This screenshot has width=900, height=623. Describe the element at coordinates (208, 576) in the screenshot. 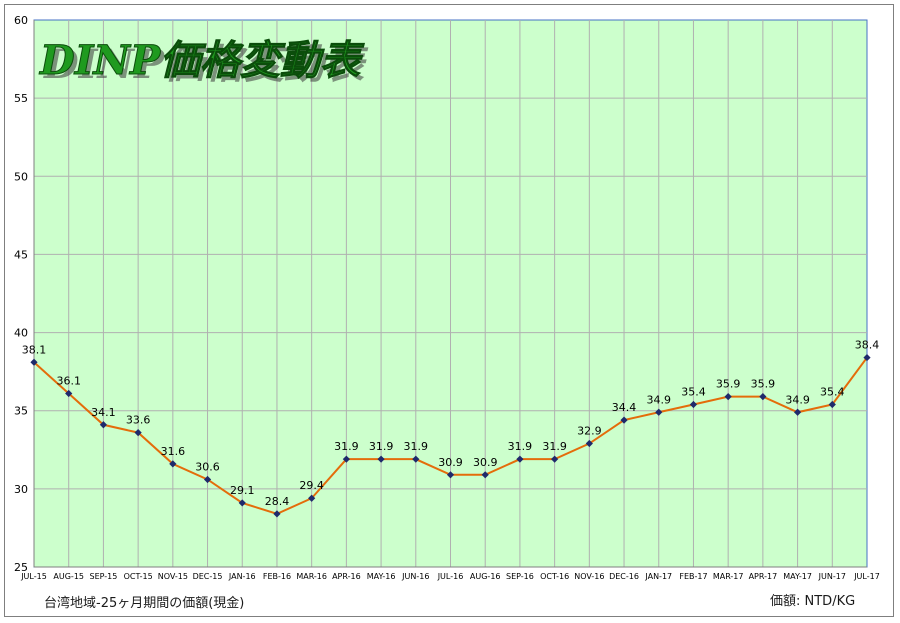

I see `x-tick-label: DEC-15` at that location.